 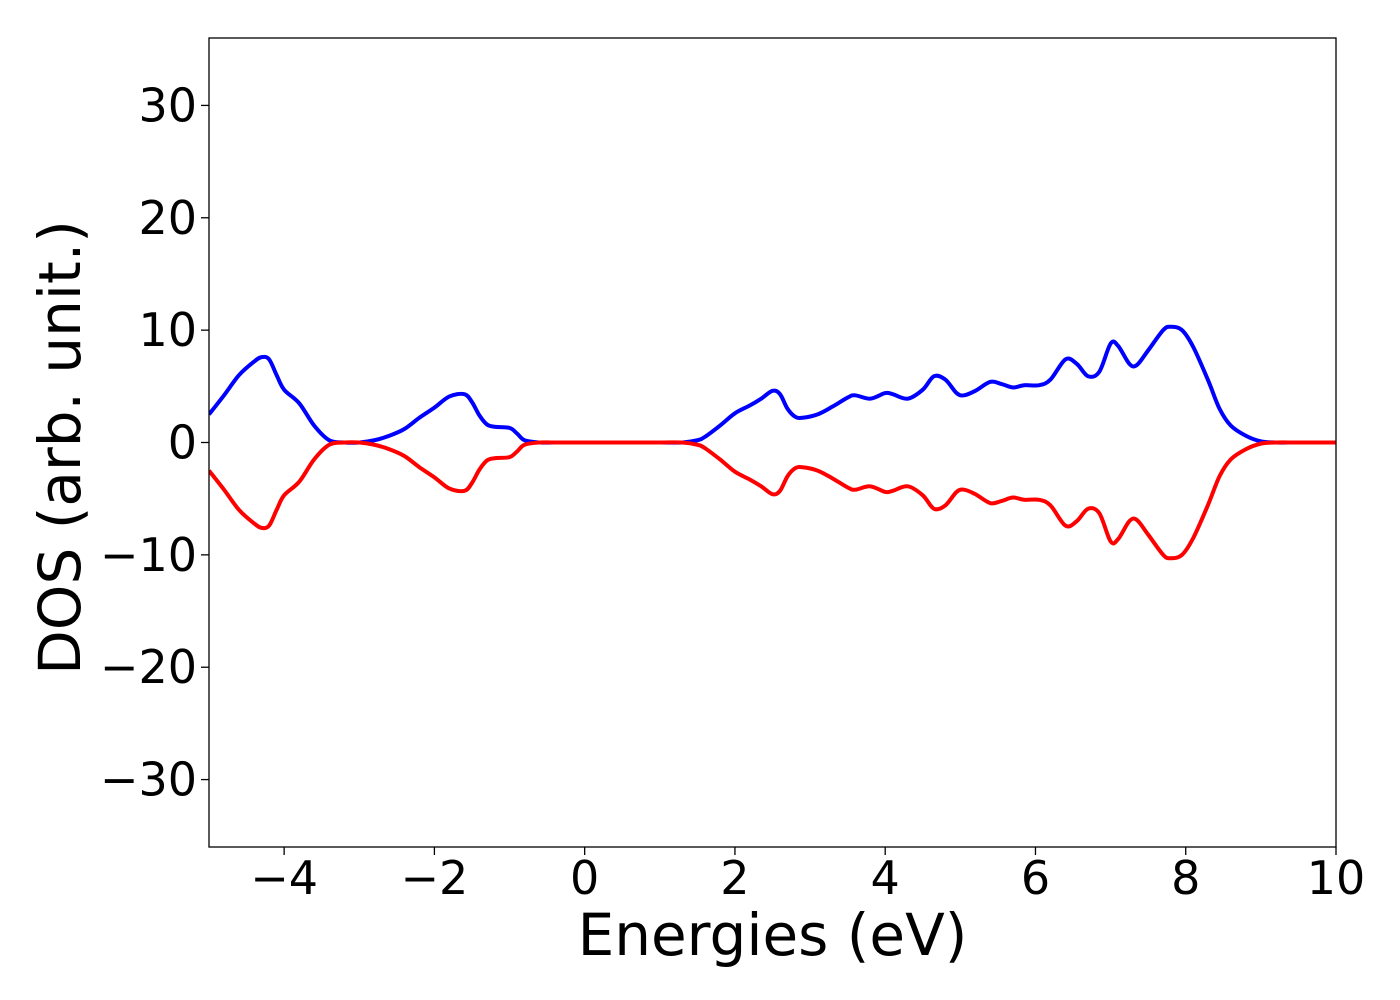 I want to click on y-tick-label: 0, so click(x=182, y=443).